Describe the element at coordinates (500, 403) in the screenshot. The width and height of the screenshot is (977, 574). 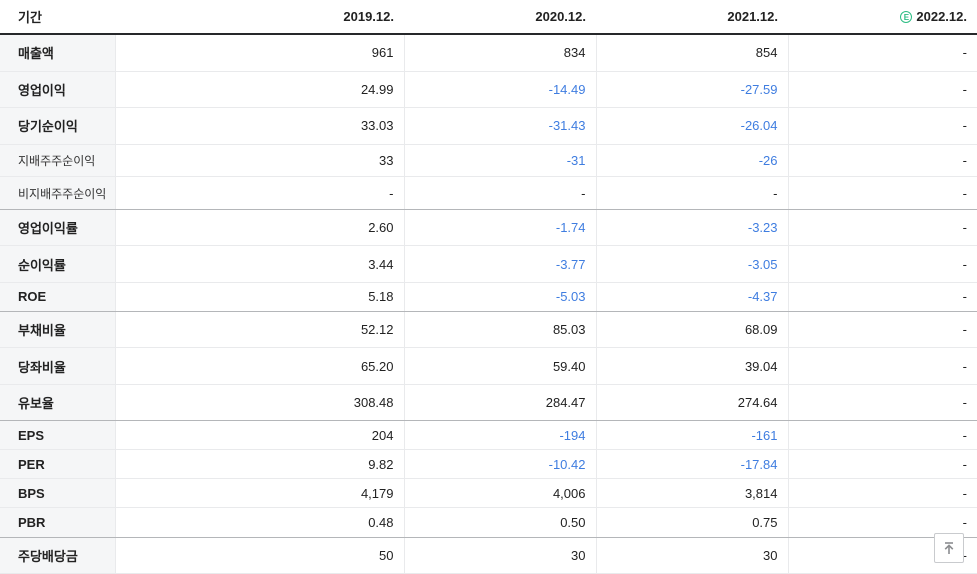
I see `value-cell: 284.47` at that location.